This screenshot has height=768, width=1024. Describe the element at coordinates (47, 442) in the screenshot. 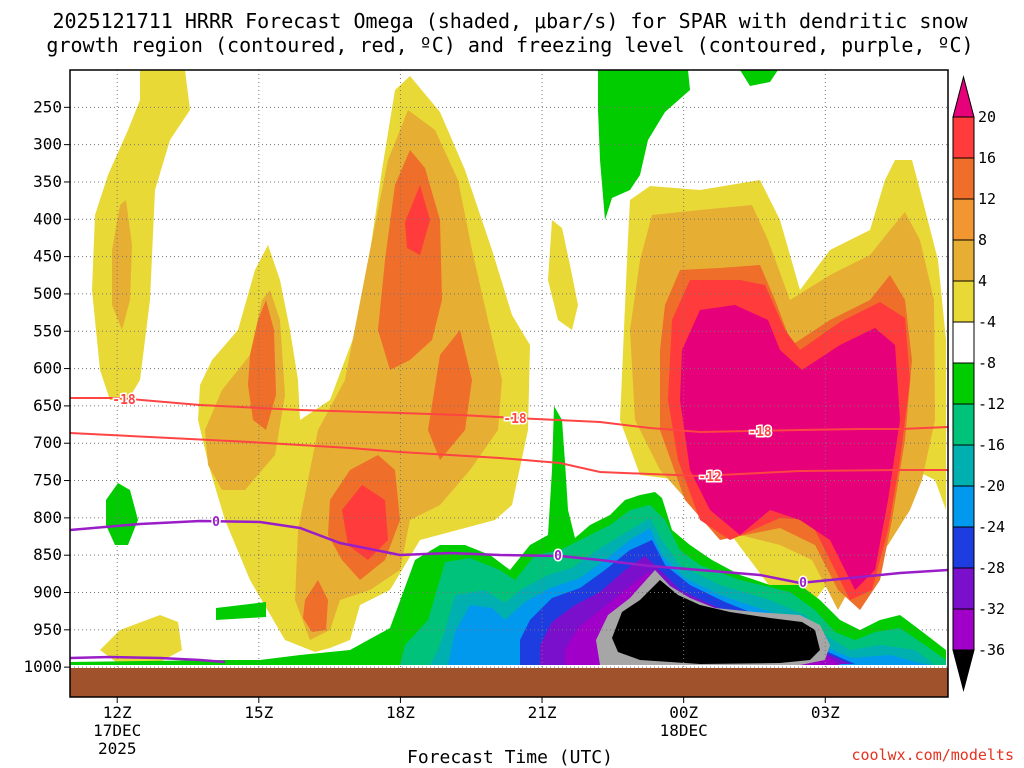

I see `y-tick-label: 700` at that location.